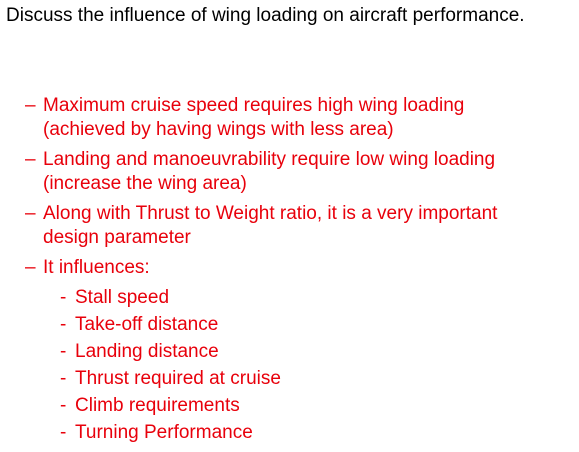 The image size is (579, 452). Describe the element at coordinates (294, 324) in the screenshot. I see `influence-item: - Take-off distance` at that location.